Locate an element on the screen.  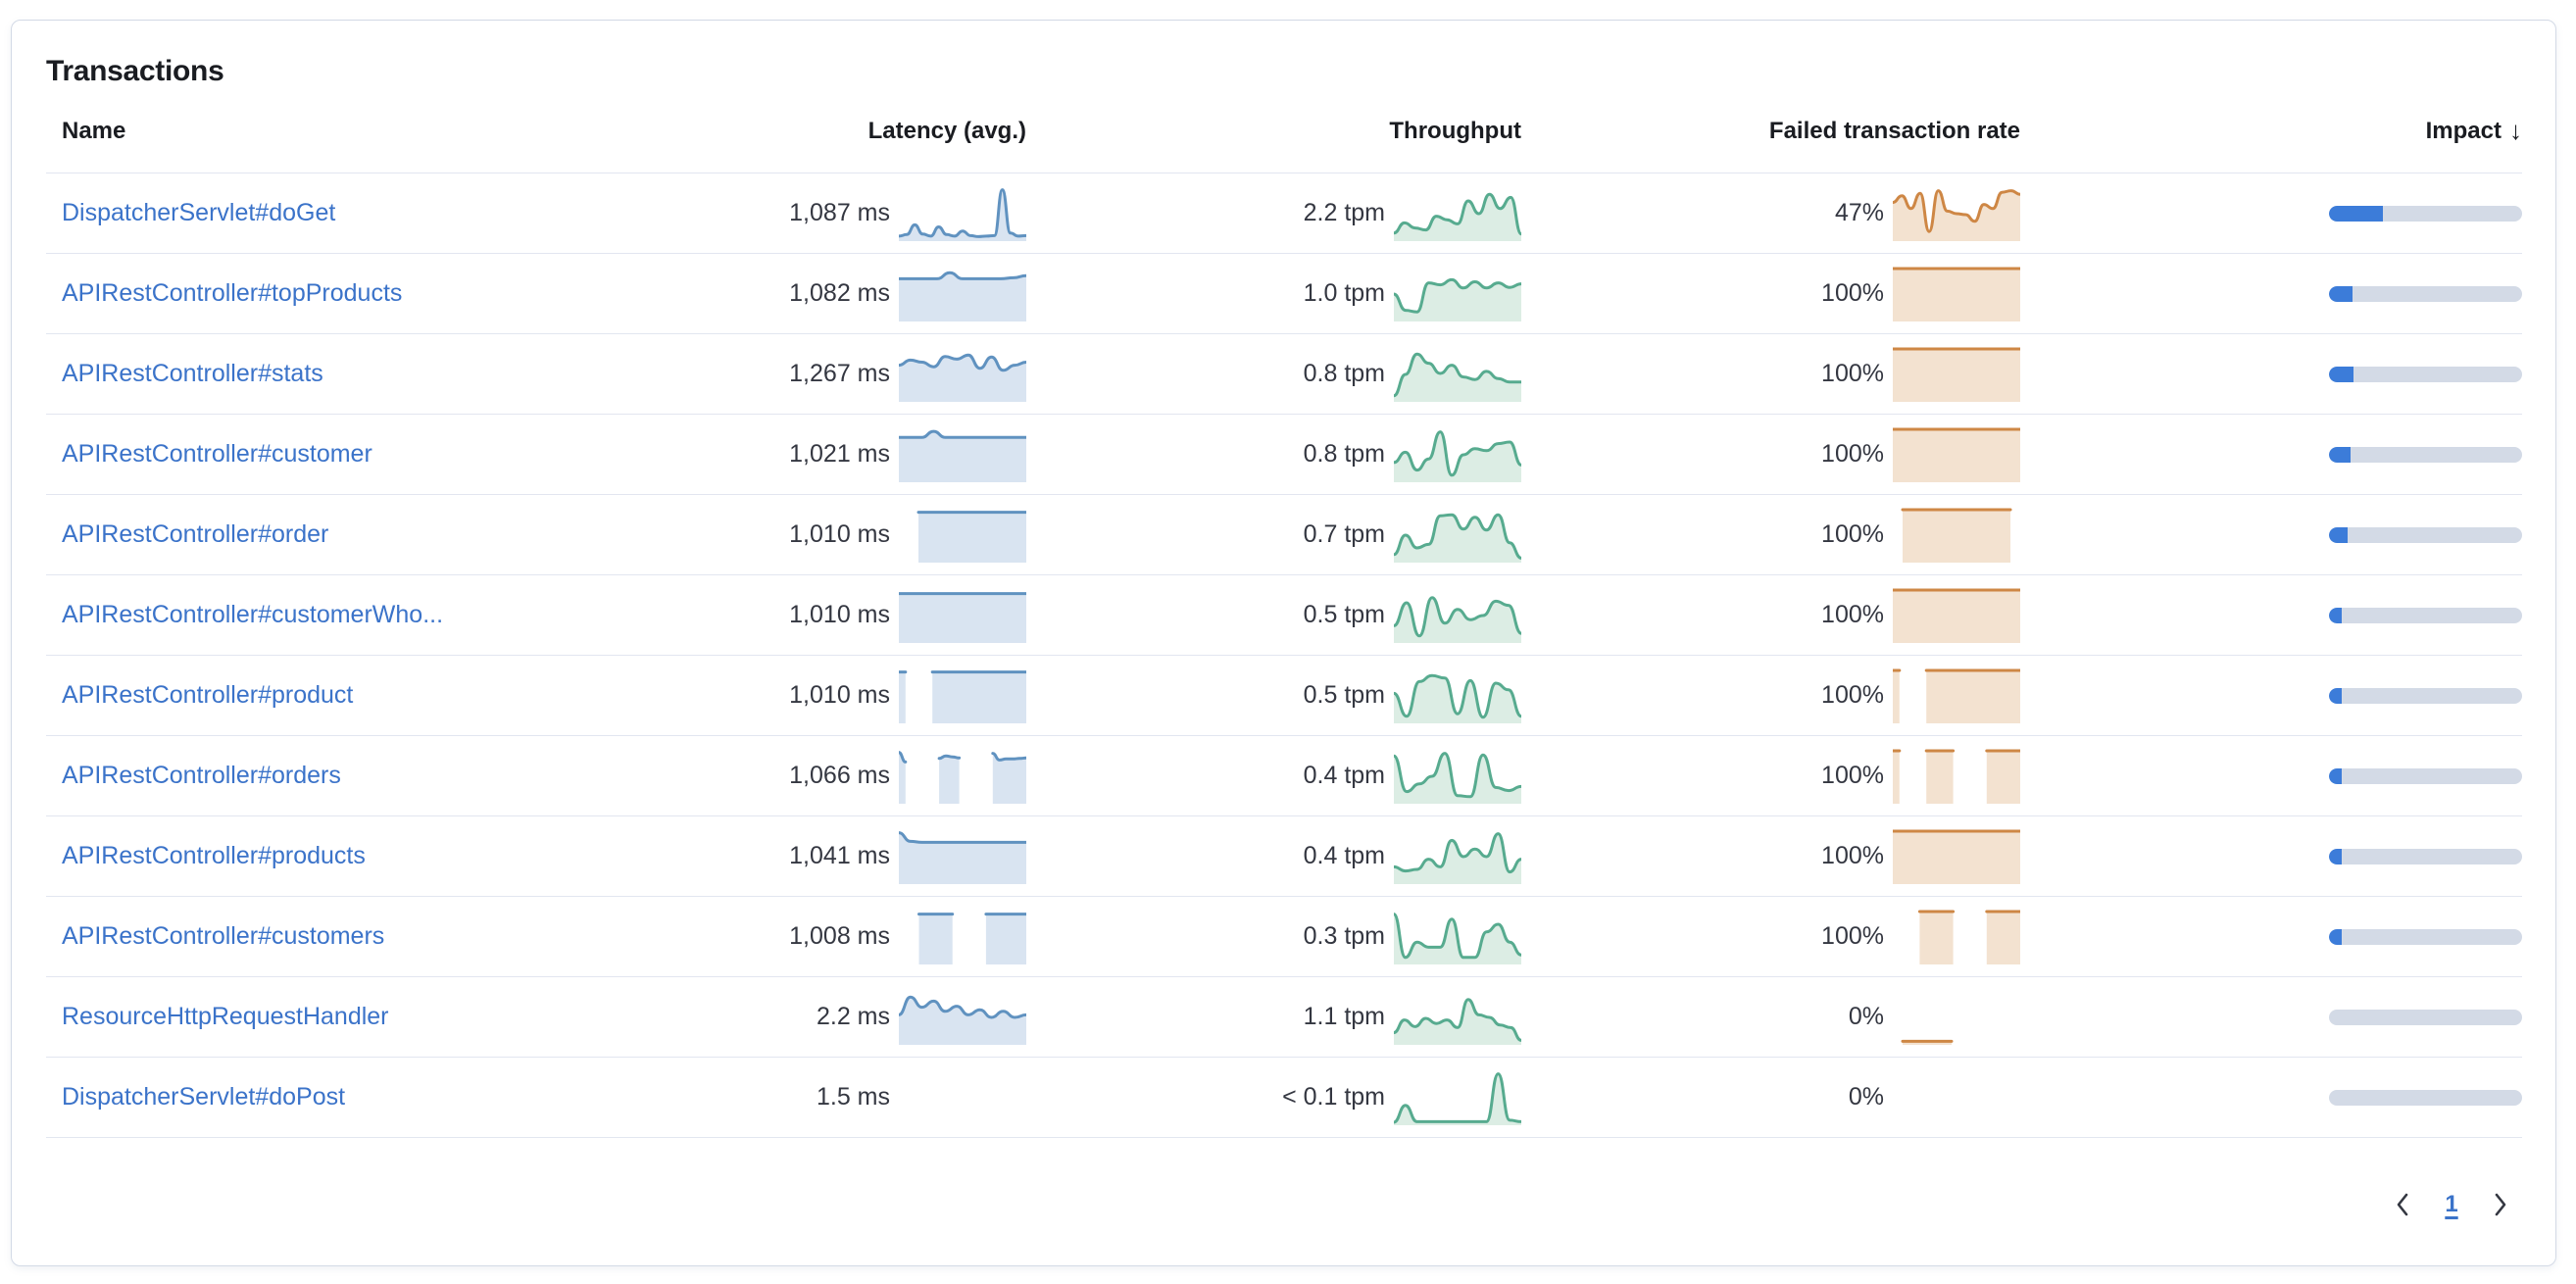
throughput-value: 1.1 tpm is located at coordinates (1344, 1016).